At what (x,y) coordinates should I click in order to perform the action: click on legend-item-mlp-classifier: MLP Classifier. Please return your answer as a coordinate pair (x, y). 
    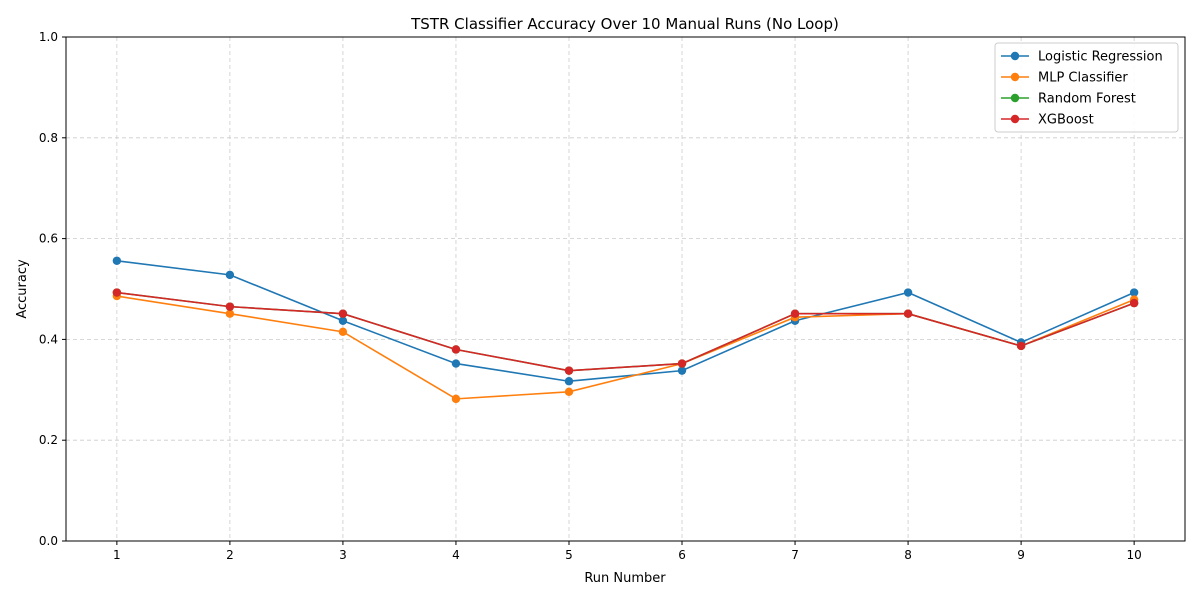
    Looking at the image, I should click on (1064, 78).